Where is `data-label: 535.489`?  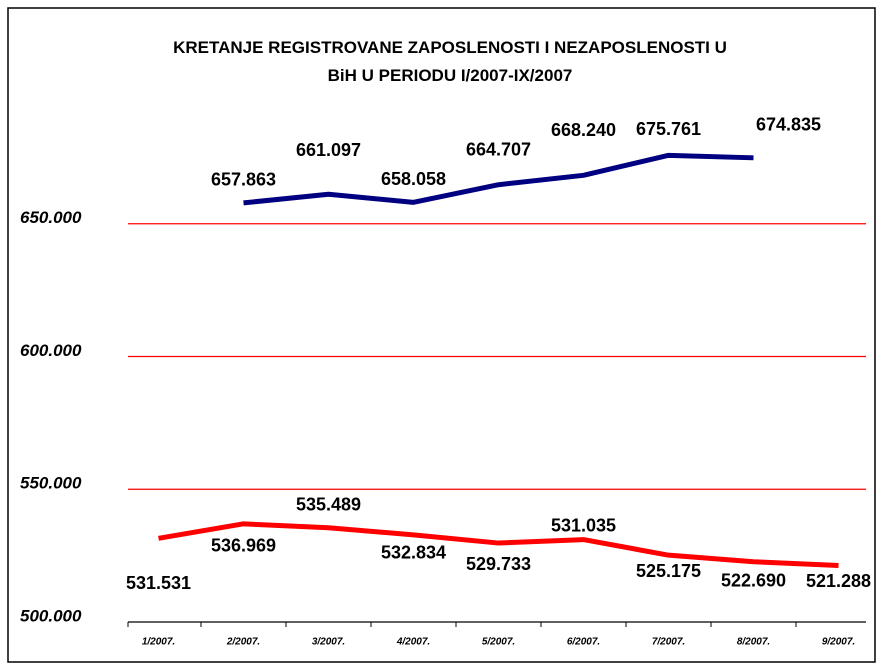 data-label: 535.489 is located at coordinates (328, 505).